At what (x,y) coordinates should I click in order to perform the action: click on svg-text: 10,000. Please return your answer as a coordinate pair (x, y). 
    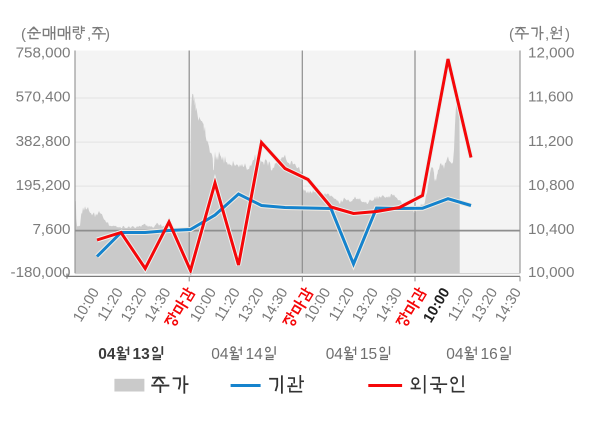
    Looking at the image, I should click on (551, 272).